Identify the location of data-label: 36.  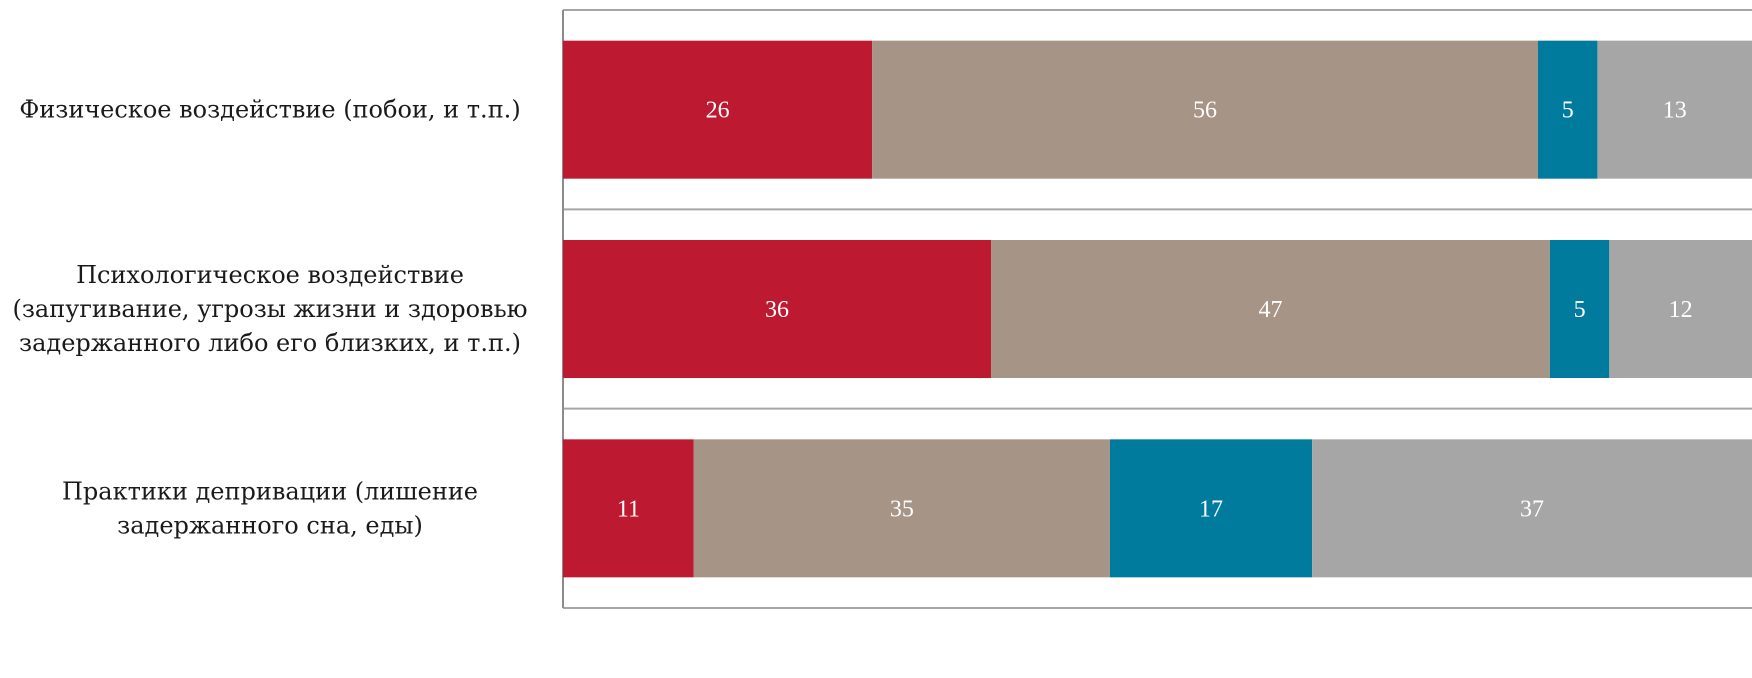
(777, 310).